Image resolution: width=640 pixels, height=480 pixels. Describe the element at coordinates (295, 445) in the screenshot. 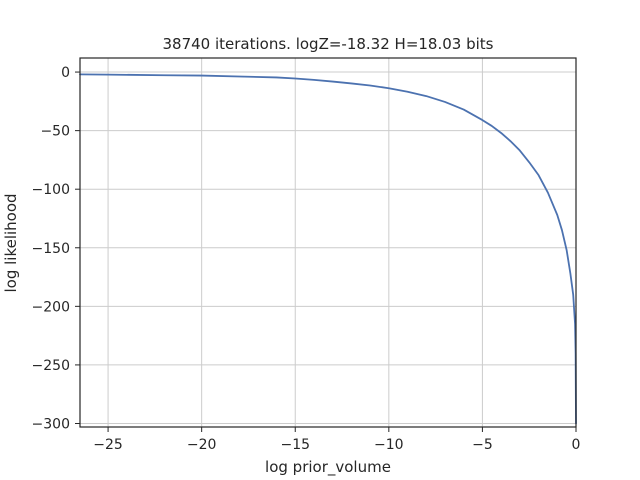

I see `x-tick-label: −15` at that location.